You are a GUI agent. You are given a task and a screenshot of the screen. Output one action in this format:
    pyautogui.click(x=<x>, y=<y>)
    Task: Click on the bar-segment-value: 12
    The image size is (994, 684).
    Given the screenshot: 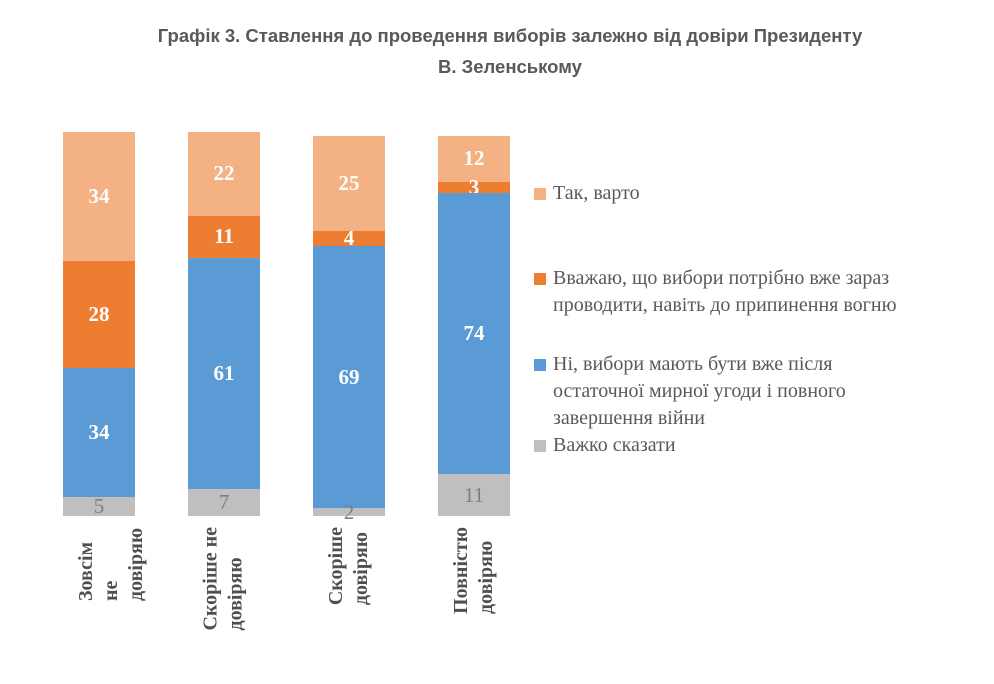 What is the action you would take?
    pyautogui.click(x=474, y=158)
    